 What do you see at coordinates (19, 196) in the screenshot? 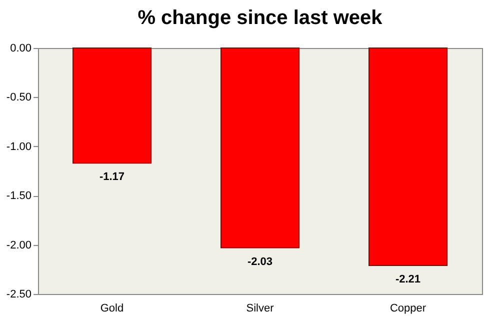
I see `y-tick-label: -1.50` at bounding box center [19, 196].